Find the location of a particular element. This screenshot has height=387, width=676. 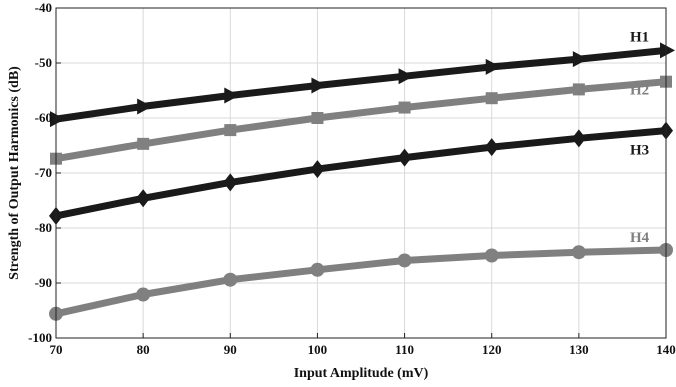

x-tick-label: 140 is located at coordinates (666, 349).